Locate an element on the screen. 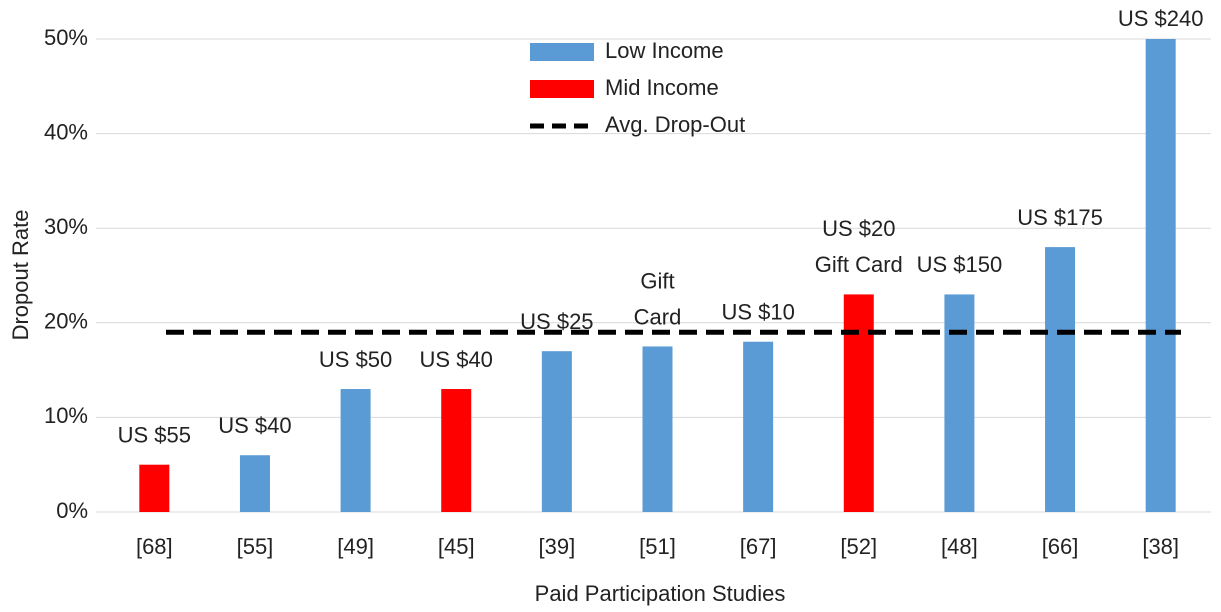 Image resolution: width=1221 pixels, height=612 pixels. legend-label: Avg. Drop-Out is located at coordinates (675, 124).